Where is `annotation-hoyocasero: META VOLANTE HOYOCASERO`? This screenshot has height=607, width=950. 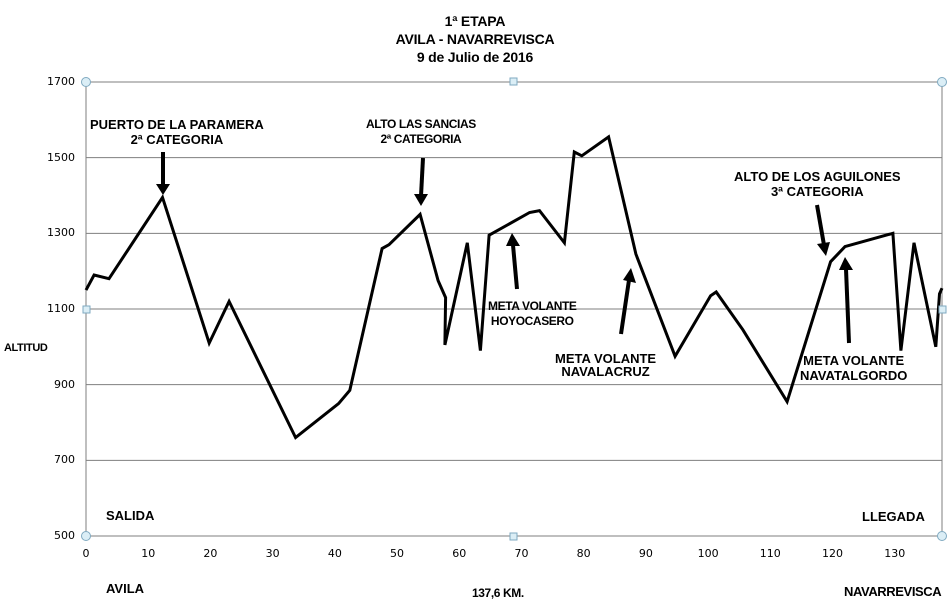 annotation-hoyocasero: META VOLANTE HOYOCASERO is located at coordinates (532, 314).